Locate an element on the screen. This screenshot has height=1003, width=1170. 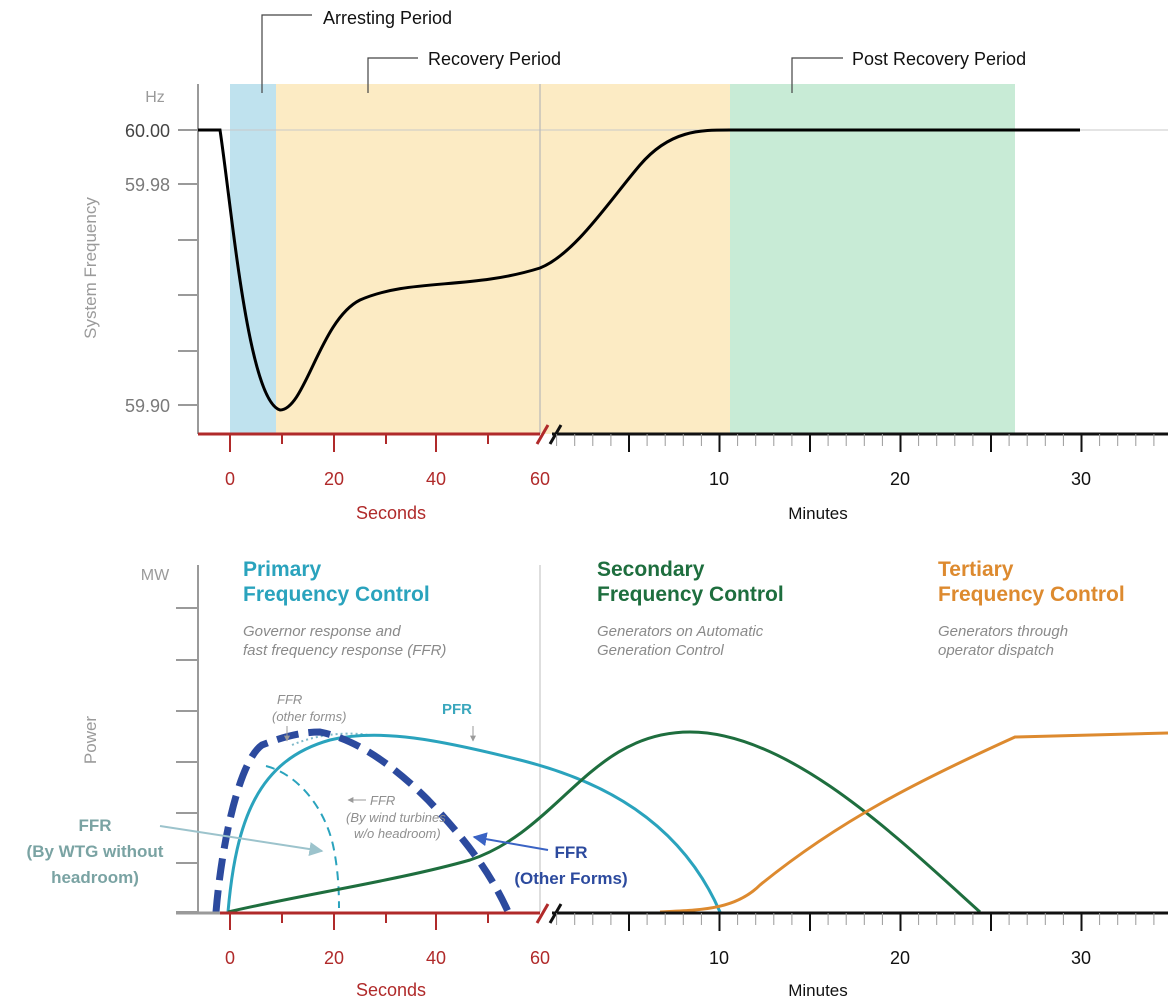
secondary-desc-2: Generation Control is located at coordinates (660, 650).